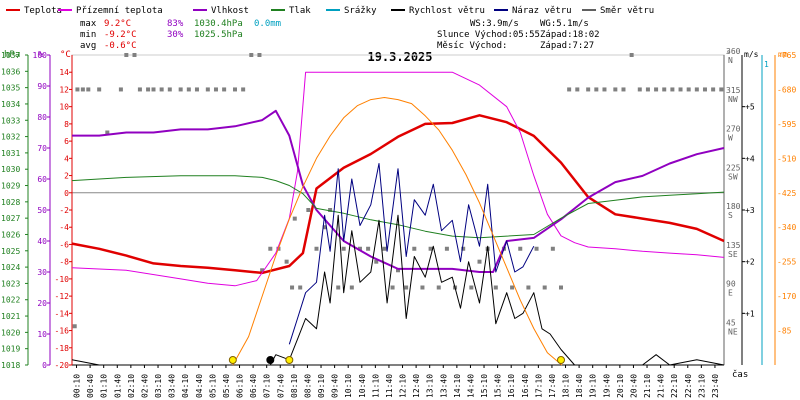  What do you see at coordinates (740, 374) in the screenshot?
I see `x-axis-unit: čas` at bounding box center [740, 374].